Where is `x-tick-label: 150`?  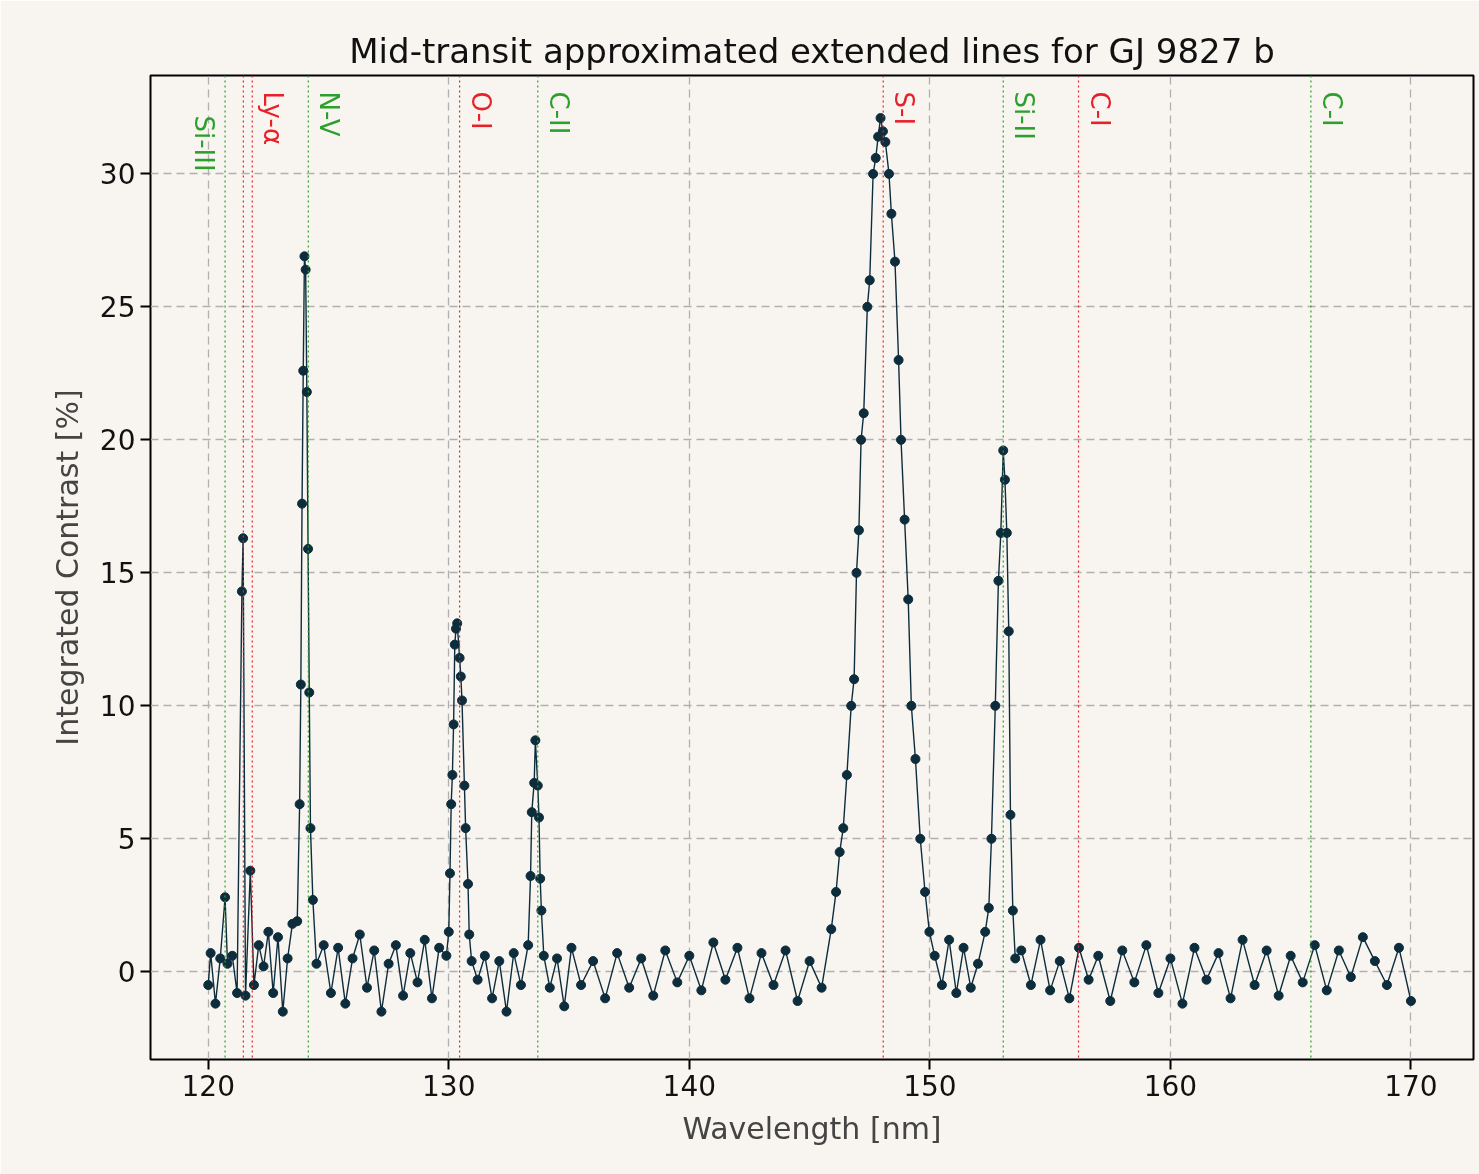
x-tick-label: 150 is located at coordinates (930, 1086).